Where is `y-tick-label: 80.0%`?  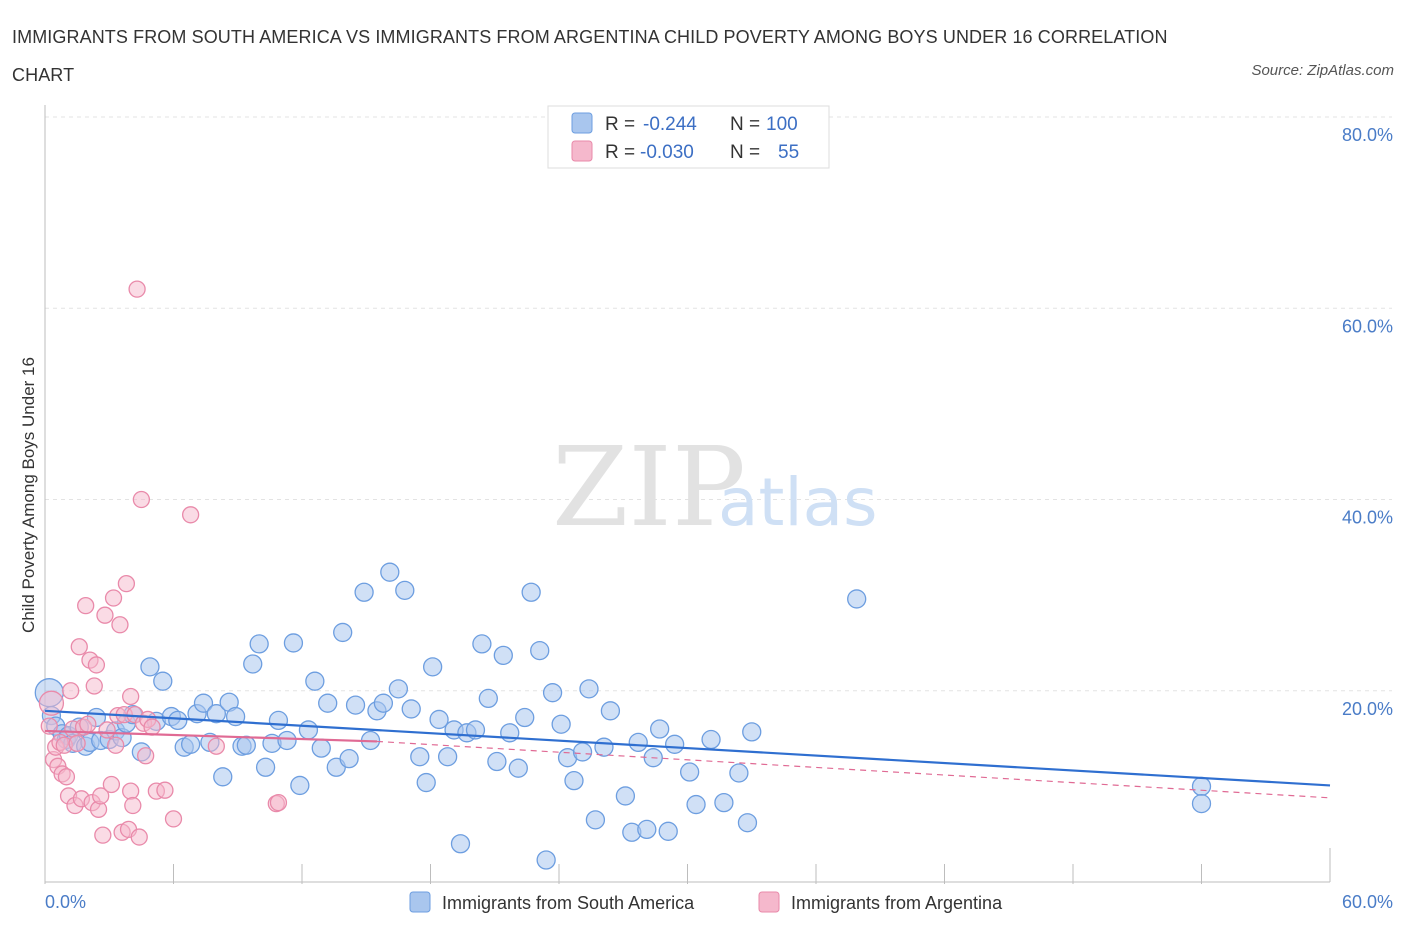 y-tick-label: 80.0% is located at coordinates (1367, 135).